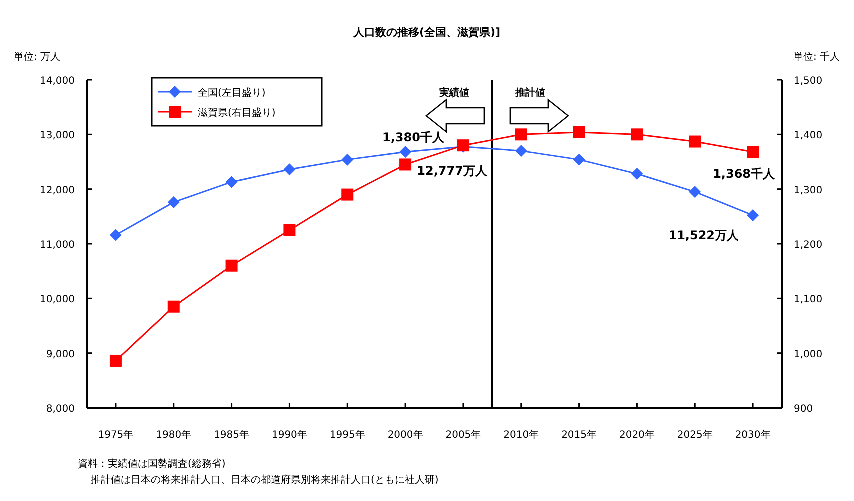 This screenshot has height=501, width=854. I want to click on y-tick-label: 13,000, so click(57, 136).